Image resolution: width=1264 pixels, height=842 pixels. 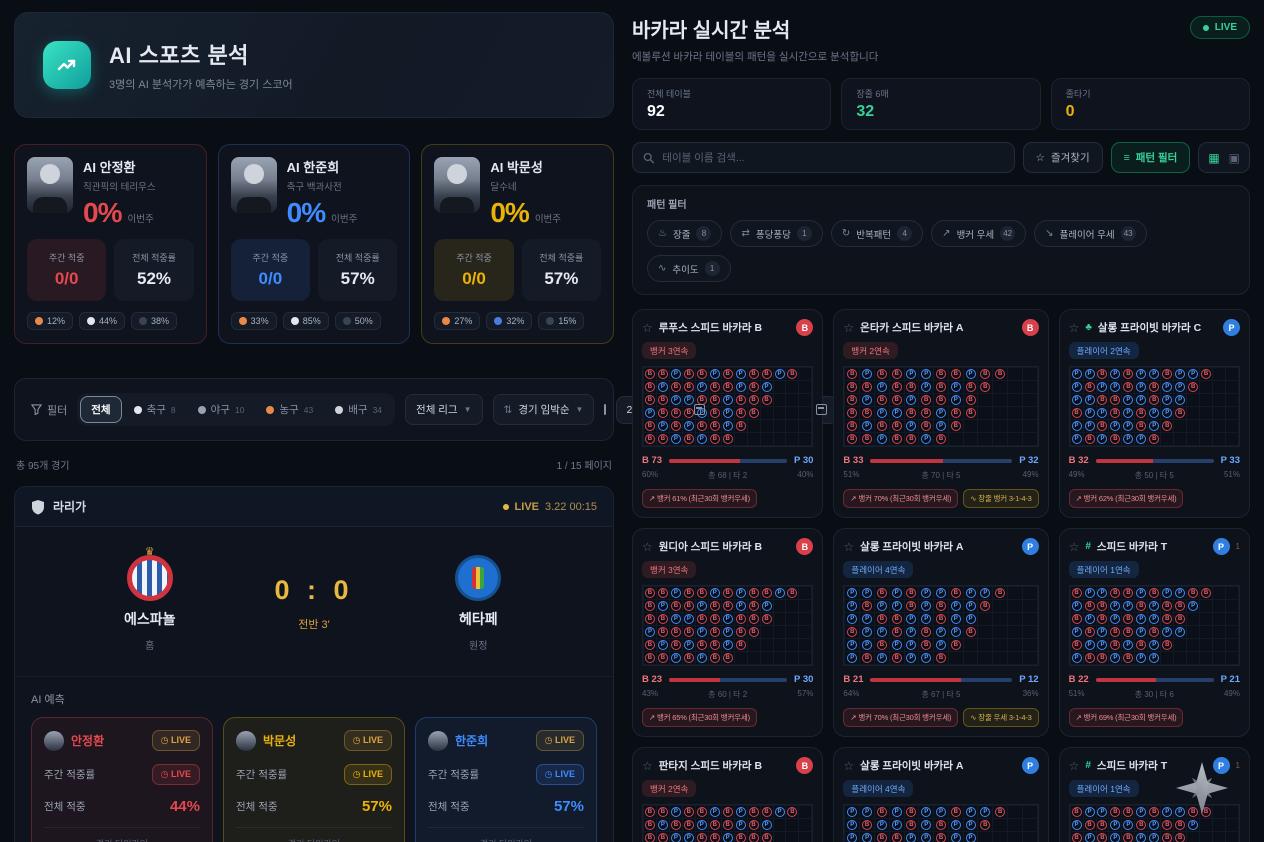 I want to click on pattern-filter-button: ≡ 패턴 필터, so click(x=1150, y=157).